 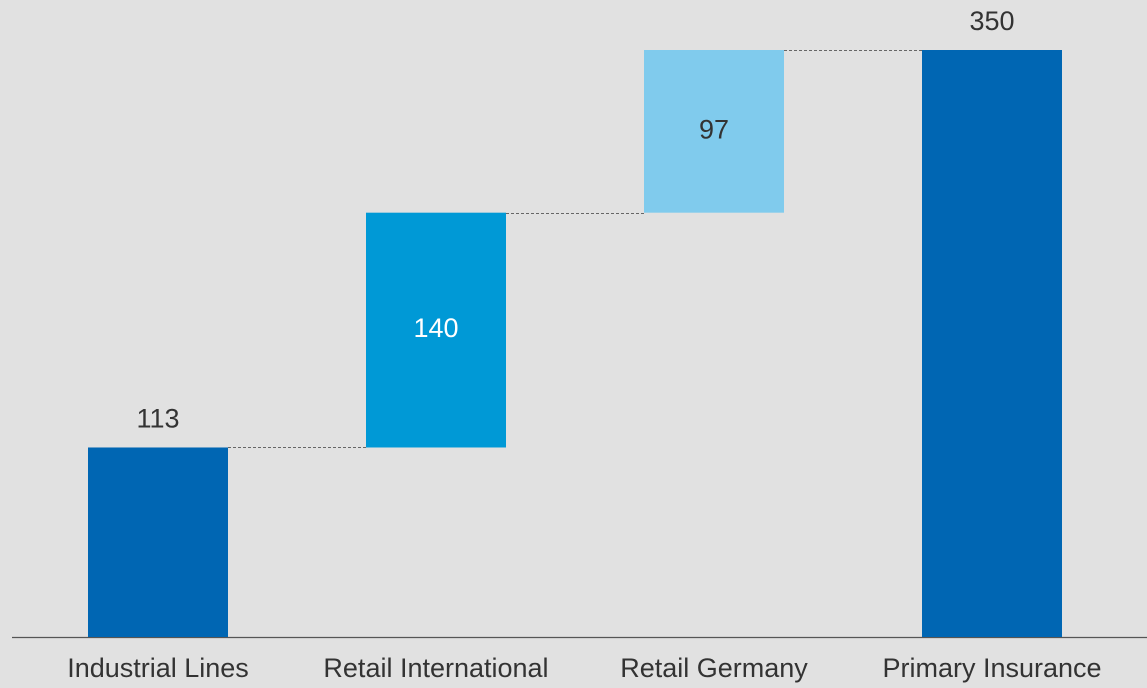 What do you see at coordinates (991, 668) in the screenshot?
I see `x-tick-label: Primary Insurance` at bounding box center [991, 668].